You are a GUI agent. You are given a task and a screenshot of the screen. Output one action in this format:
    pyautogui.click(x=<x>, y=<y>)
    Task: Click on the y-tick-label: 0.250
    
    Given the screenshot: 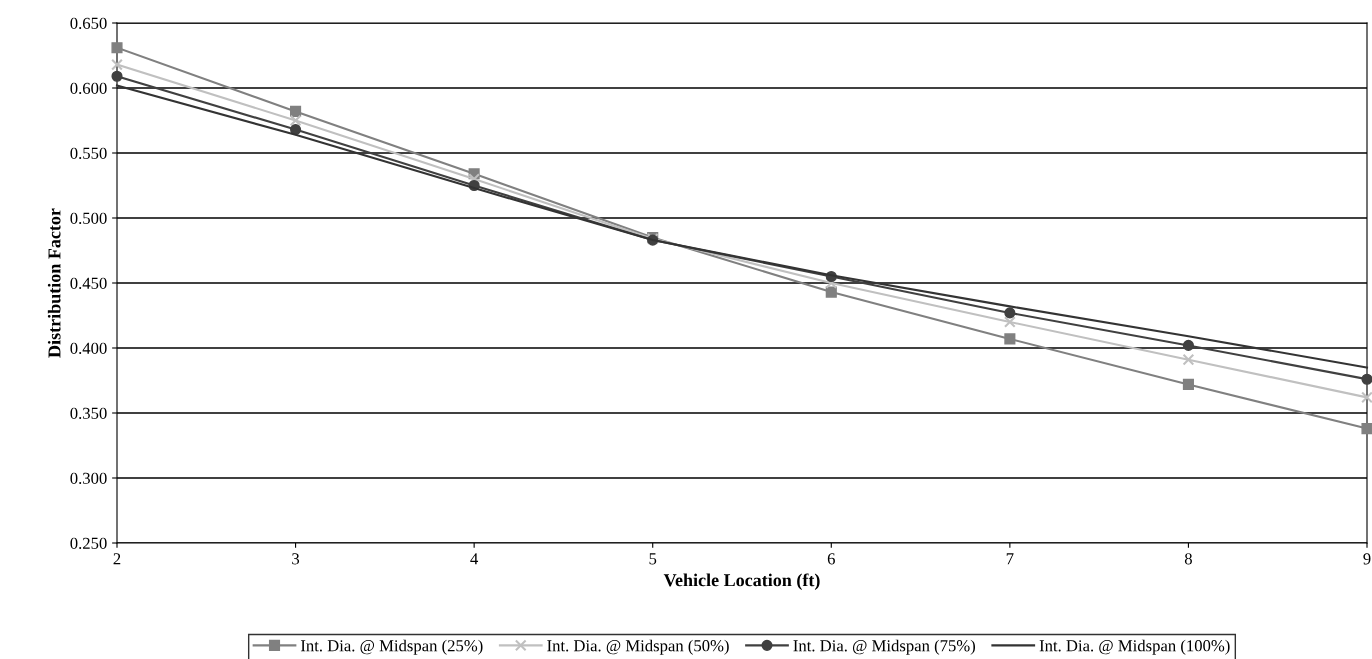 What is the action you would take?
    pyautogui.click(x=88, y=543)
    